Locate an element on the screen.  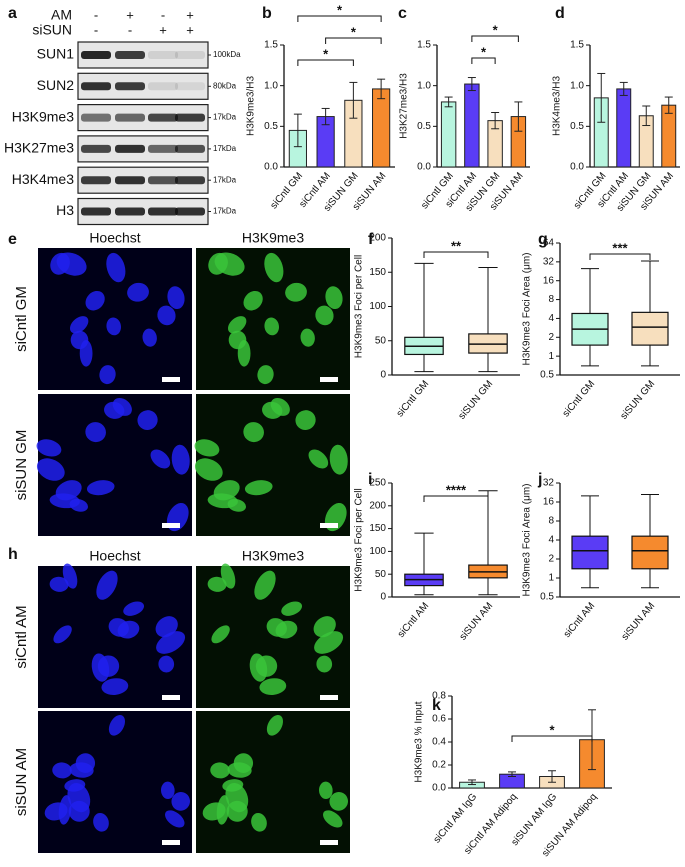
panel-label: c is located at coordinates (402, 13).